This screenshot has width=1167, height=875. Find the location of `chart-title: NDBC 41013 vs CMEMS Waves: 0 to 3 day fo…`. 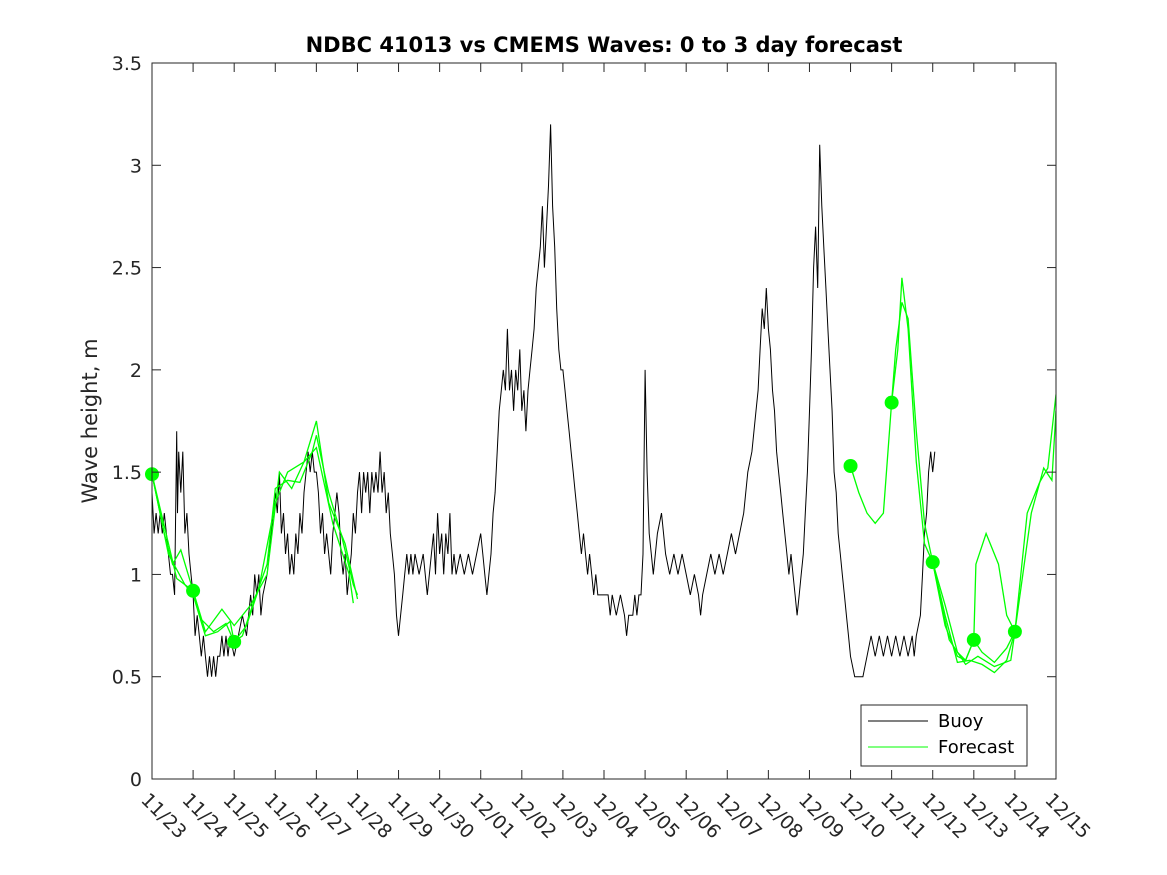

chart-title: NDBC 41013 vs CMEMS Waves: 0 to 3 day fo… is located at coordinates (604, 45).